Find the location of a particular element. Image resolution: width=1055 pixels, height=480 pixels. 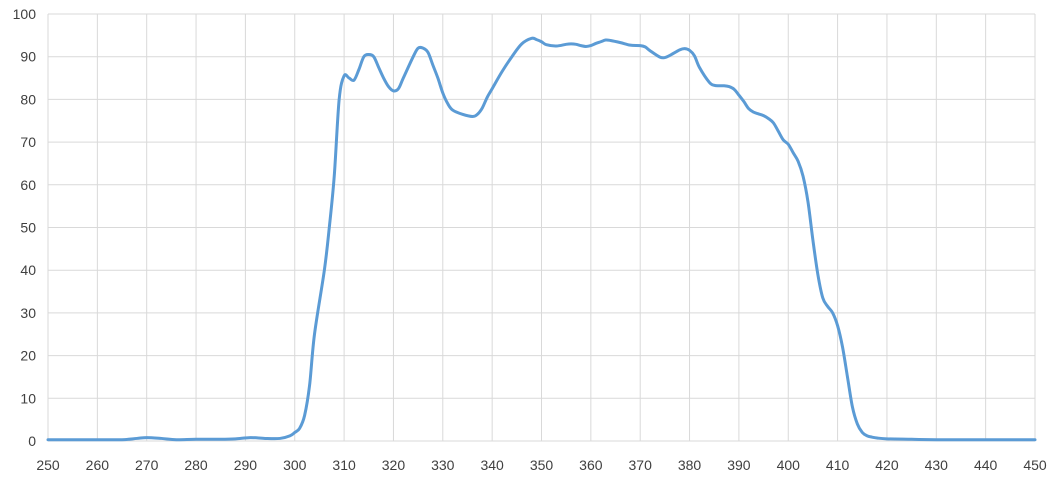

x-tick-label: 360 is located at coordinates (591, 465).